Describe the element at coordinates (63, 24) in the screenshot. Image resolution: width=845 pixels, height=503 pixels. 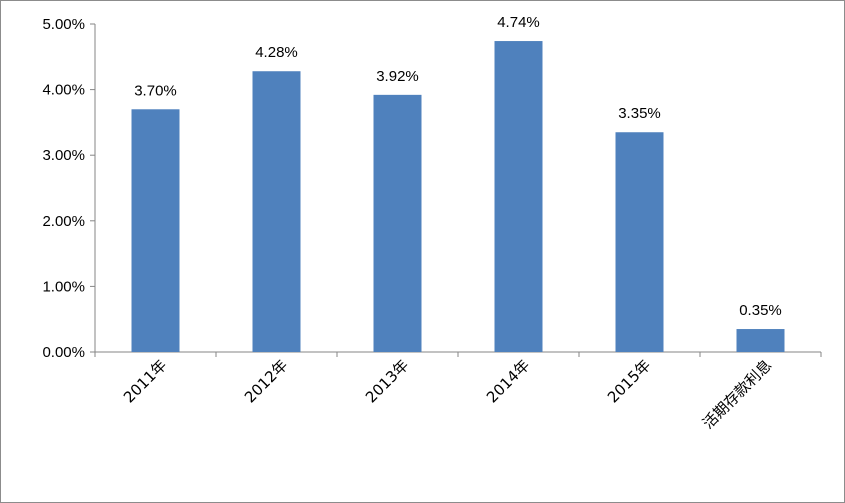
I see `y-tick-label: 5.00%` at that location.